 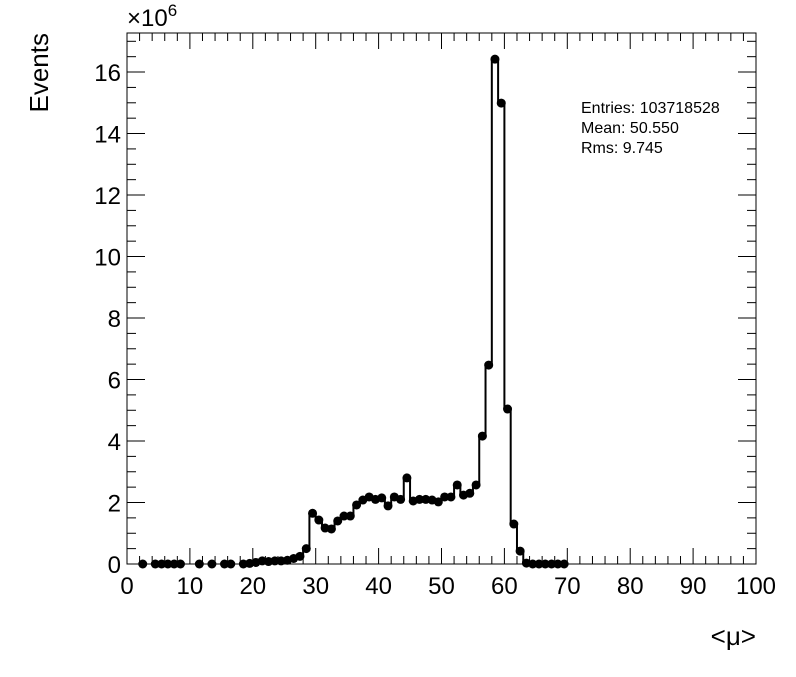 I want to click on x-tick-label: 80, so click(x=630, y=586).